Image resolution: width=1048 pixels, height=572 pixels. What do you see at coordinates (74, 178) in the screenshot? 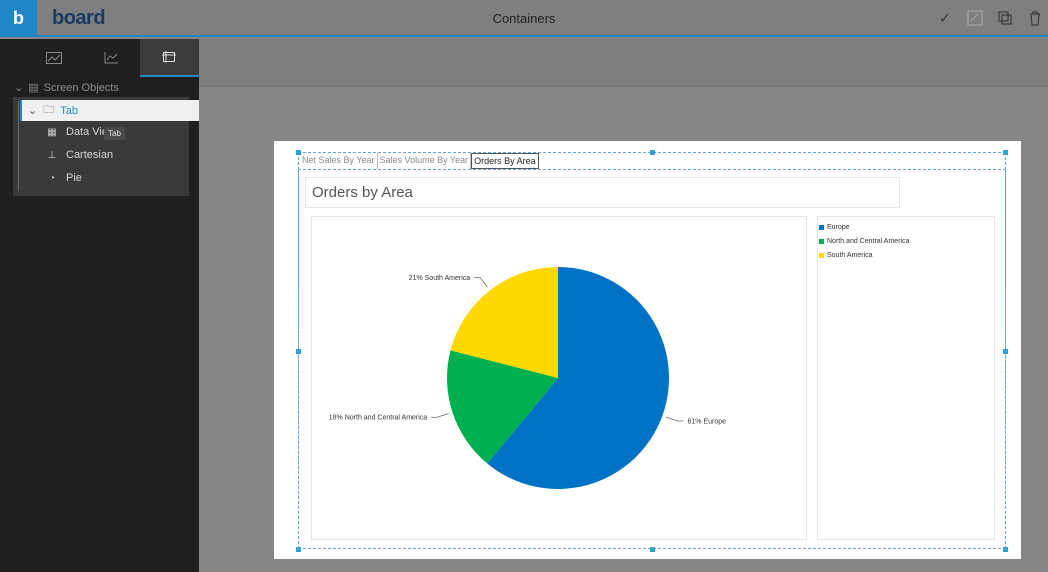
I see `tree-item-label: Pie` at bounding box center [74, 178].